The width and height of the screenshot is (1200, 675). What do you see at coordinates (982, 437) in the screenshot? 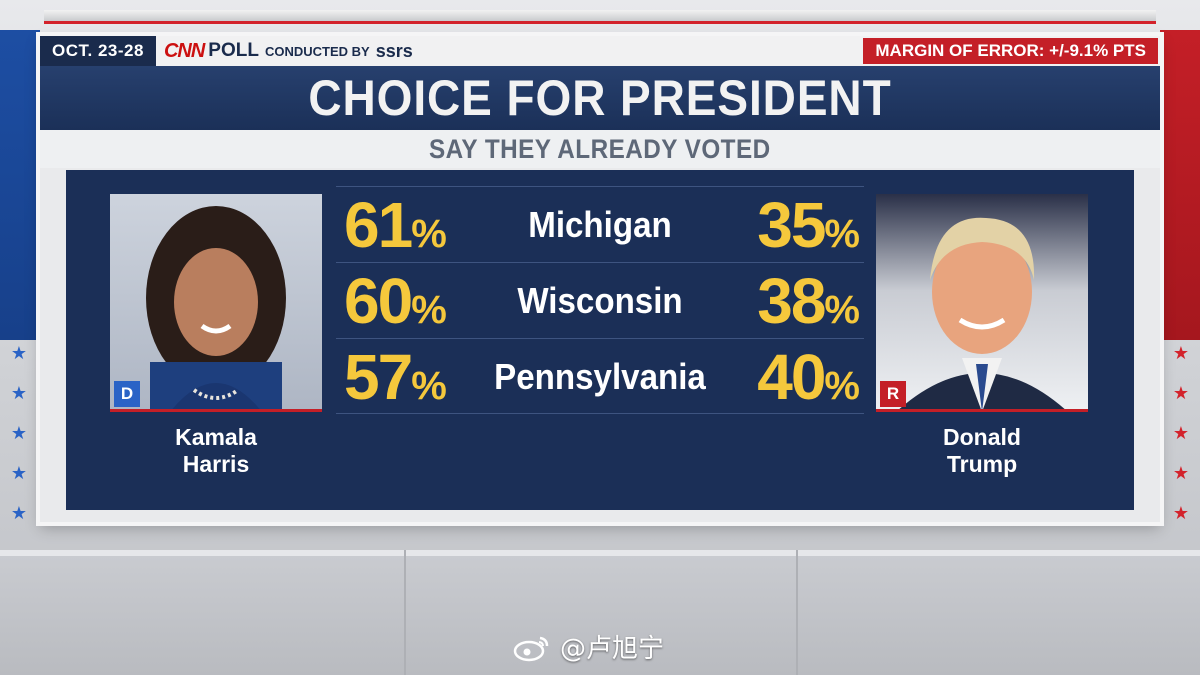
I see `first-name: Donald` at bounding box center [982, 437].